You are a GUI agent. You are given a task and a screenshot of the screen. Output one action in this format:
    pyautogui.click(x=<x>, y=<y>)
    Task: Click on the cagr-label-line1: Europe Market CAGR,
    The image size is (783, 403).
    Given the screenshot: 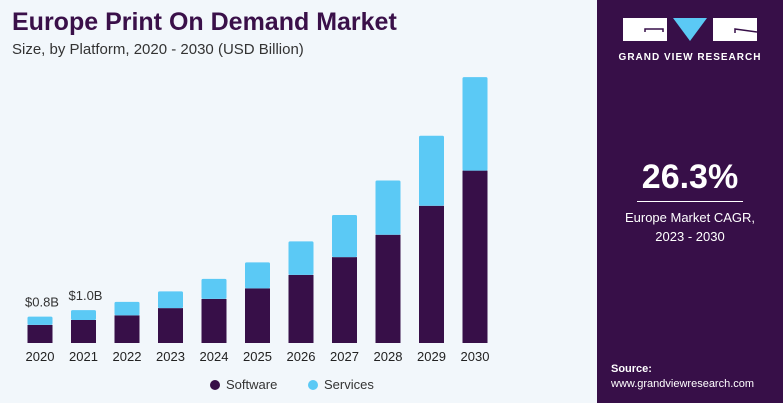 What is the action you would take?
    pyautogui.click(x=690, y=217)
    